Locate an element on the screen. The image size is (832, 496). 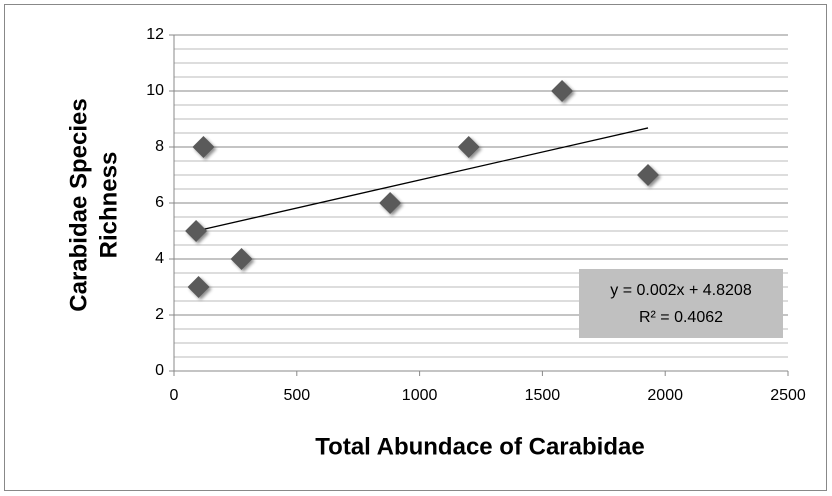
x-tick-label: 2000 is located at coordinates (665, 395).